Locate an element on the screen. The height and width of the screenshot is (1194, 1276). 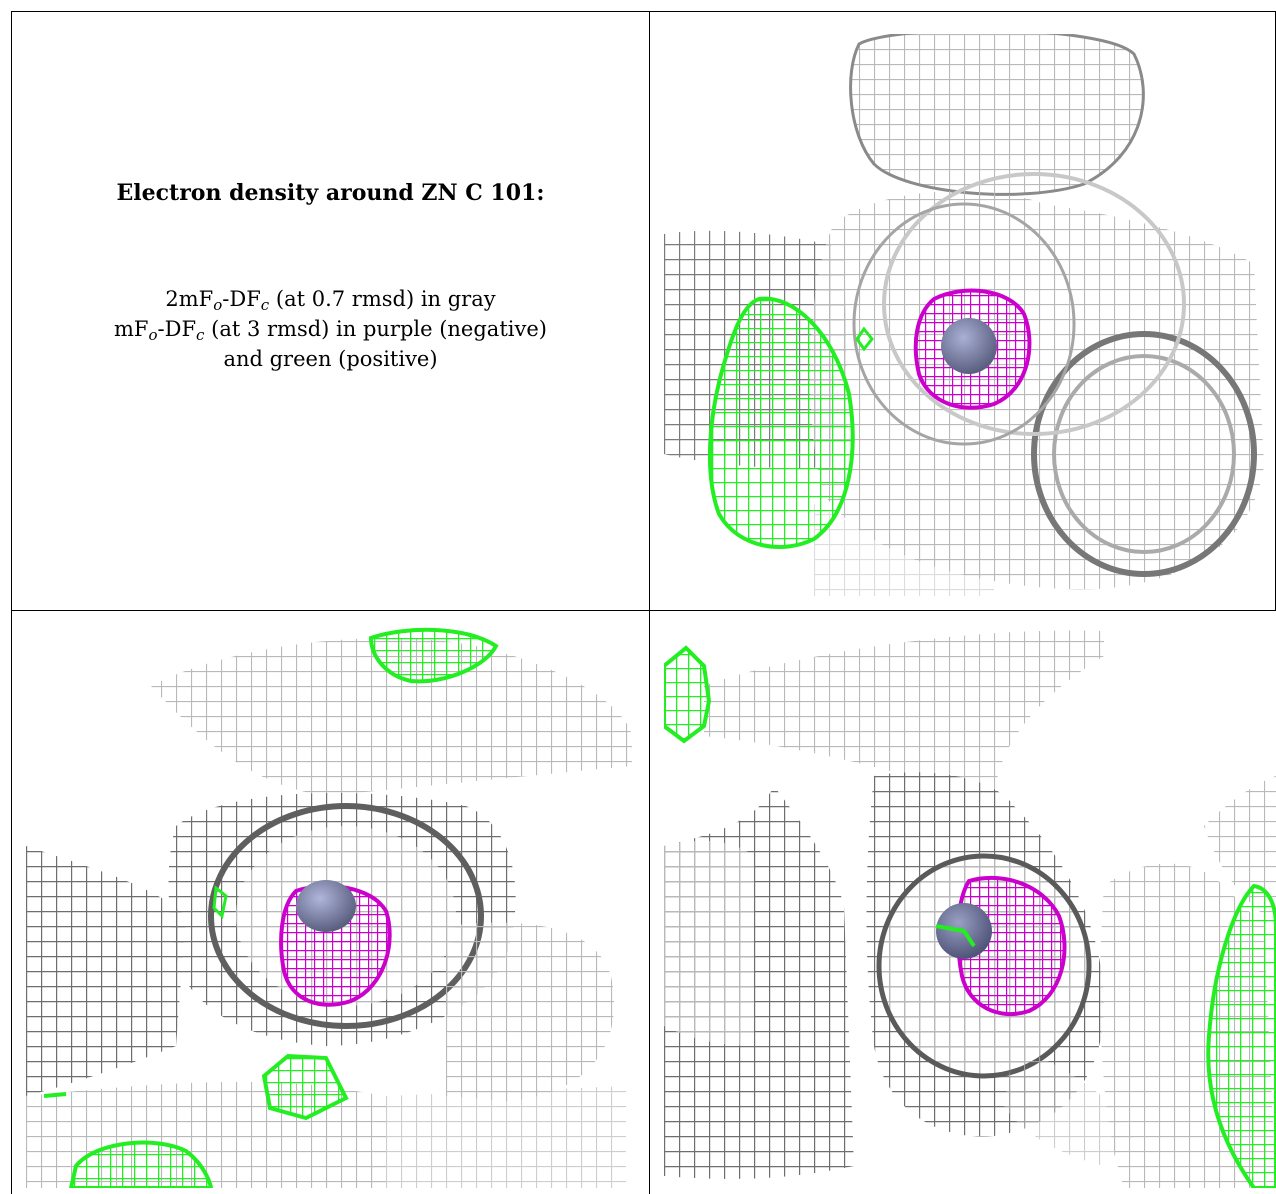
legend-line-gray-prefix: 2mF is located at coordinates (189, 299).